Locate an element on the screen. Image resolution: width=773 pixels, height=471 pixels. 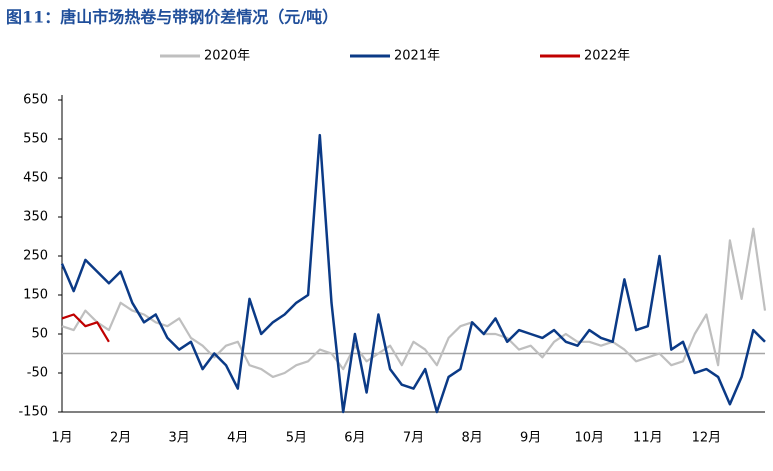
x-tick-label: 4月 is located at coordinates (237, 438).